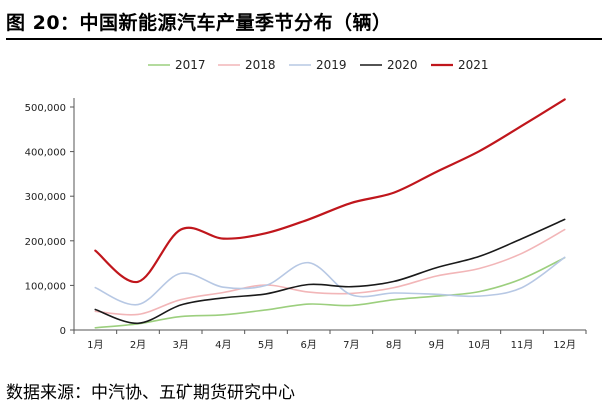  What do you see at coordinates (45, 153) in the screenshot?
I see `y-tick-label: 400,000` at bounding box center [45, 153].